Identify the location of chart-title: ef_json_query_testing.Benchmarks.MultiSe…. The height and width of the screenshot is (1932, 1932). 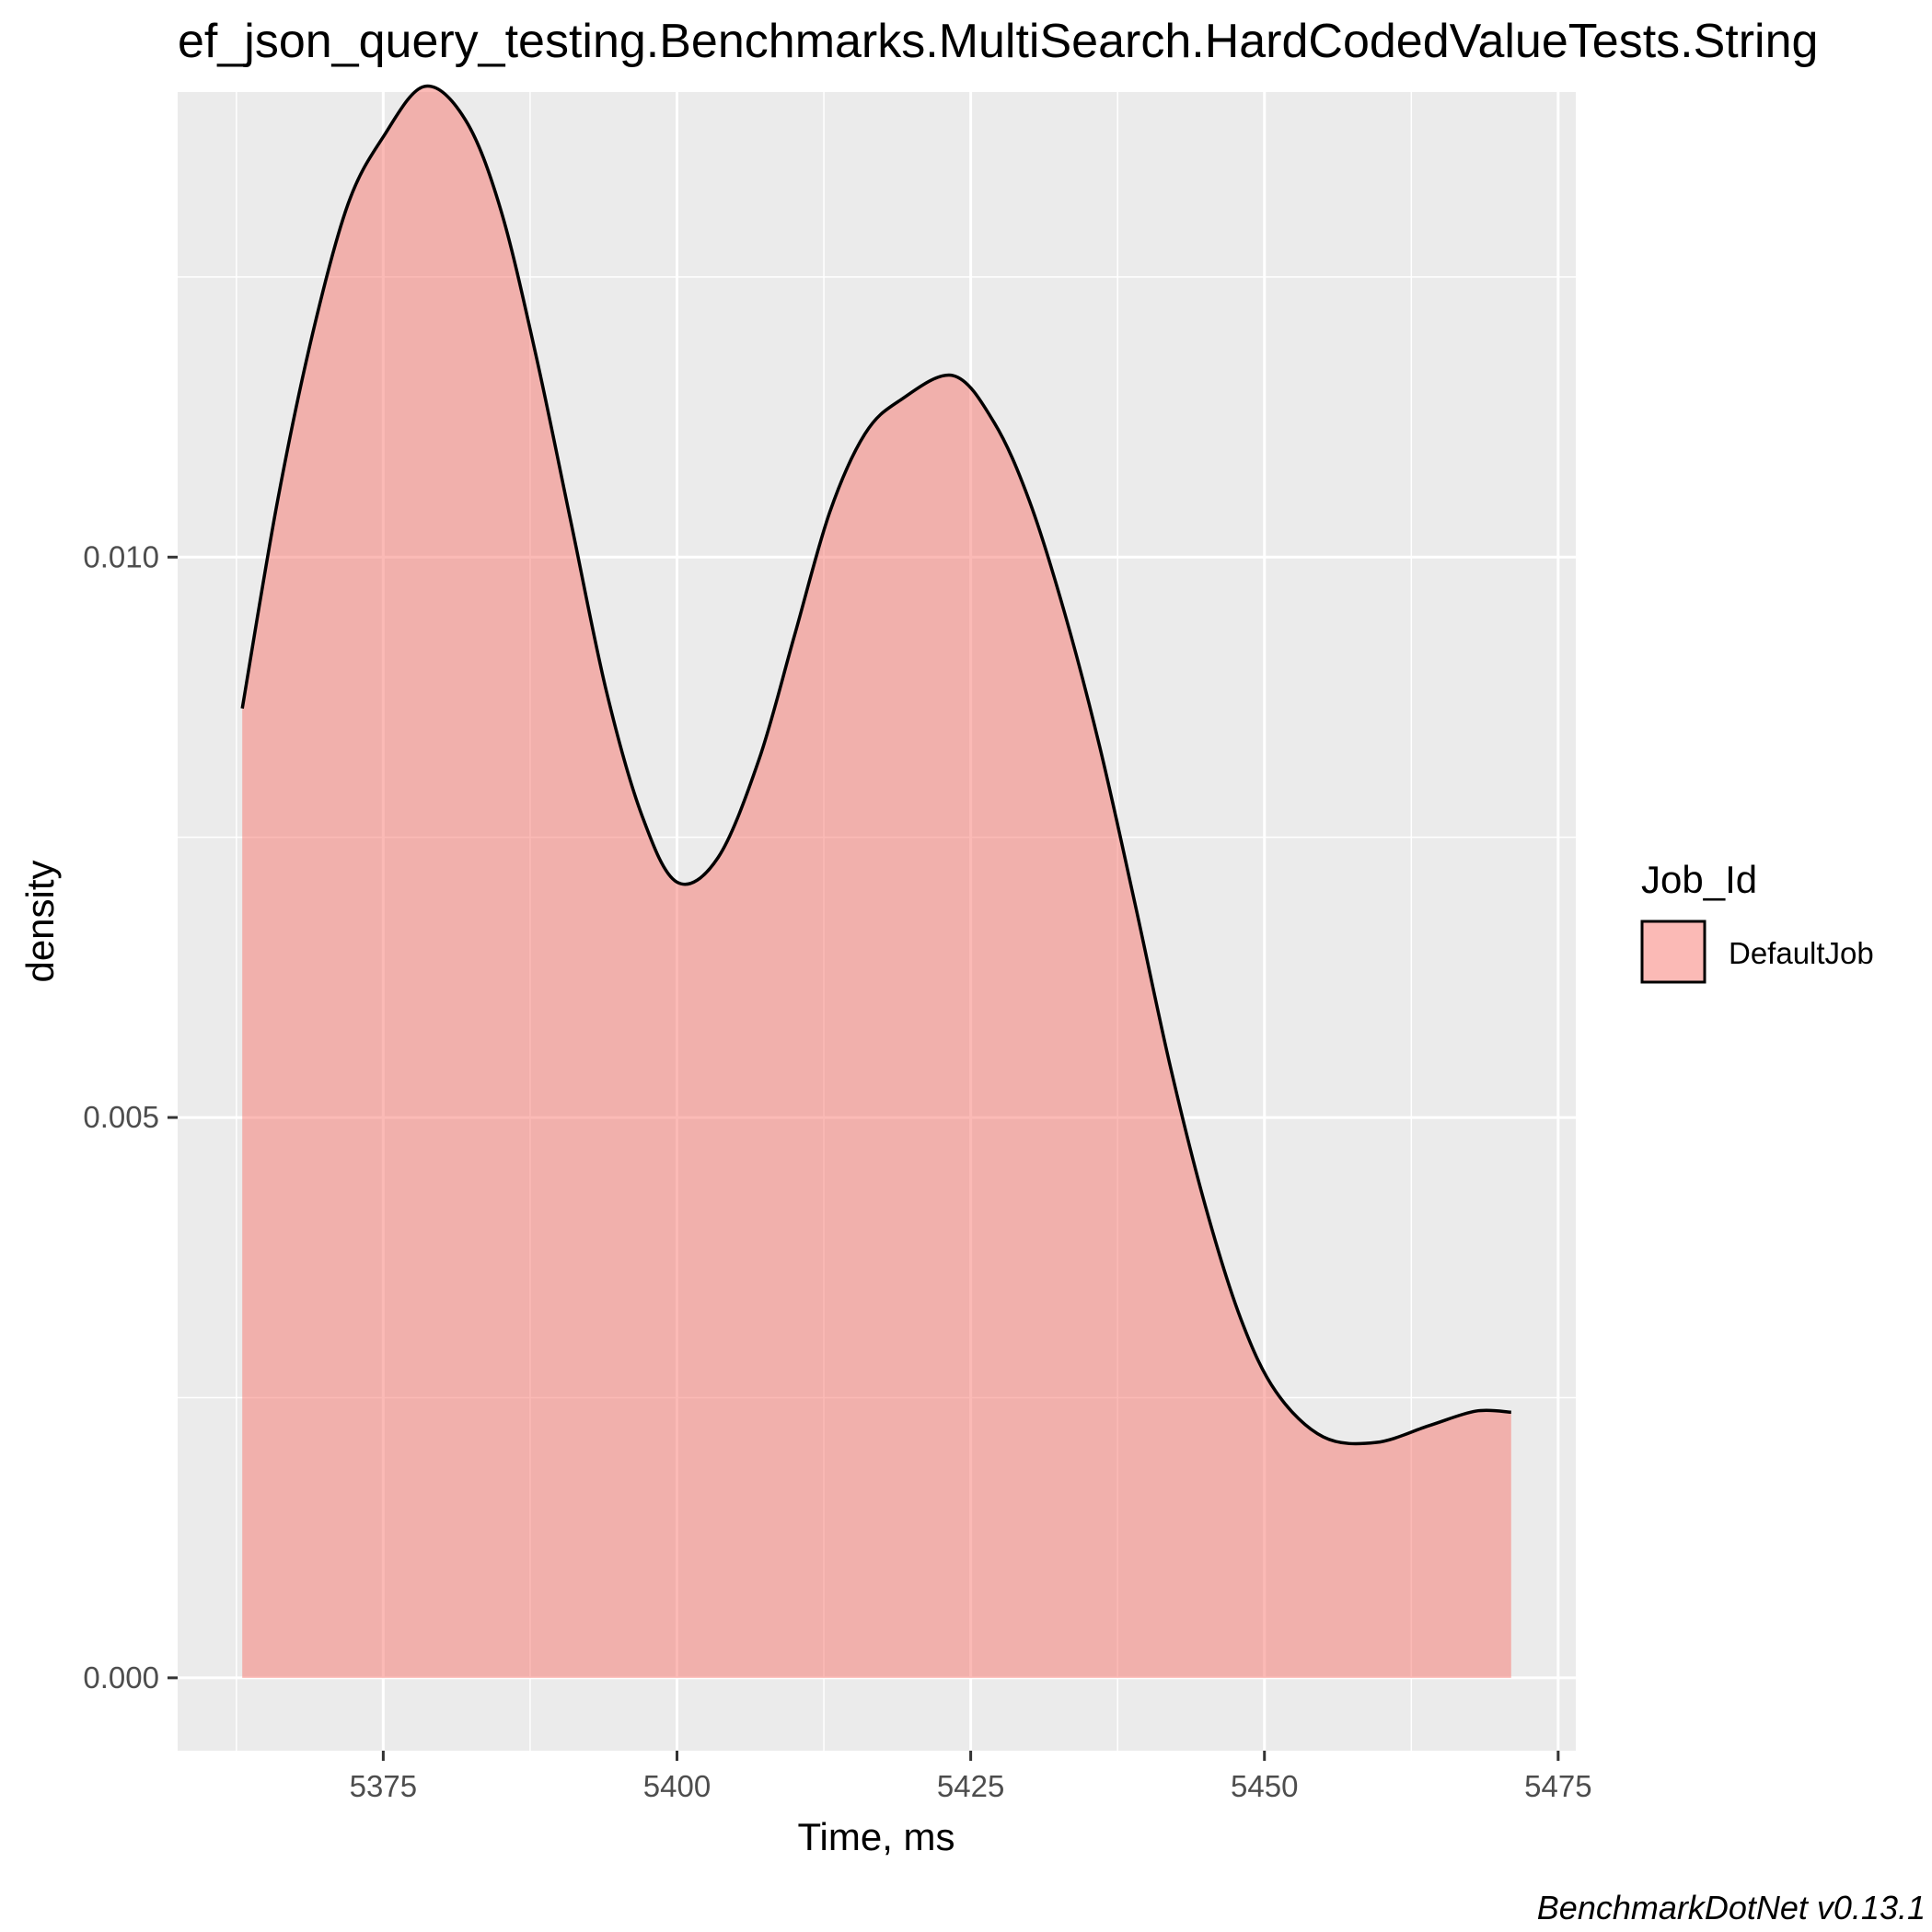
(998, 42).